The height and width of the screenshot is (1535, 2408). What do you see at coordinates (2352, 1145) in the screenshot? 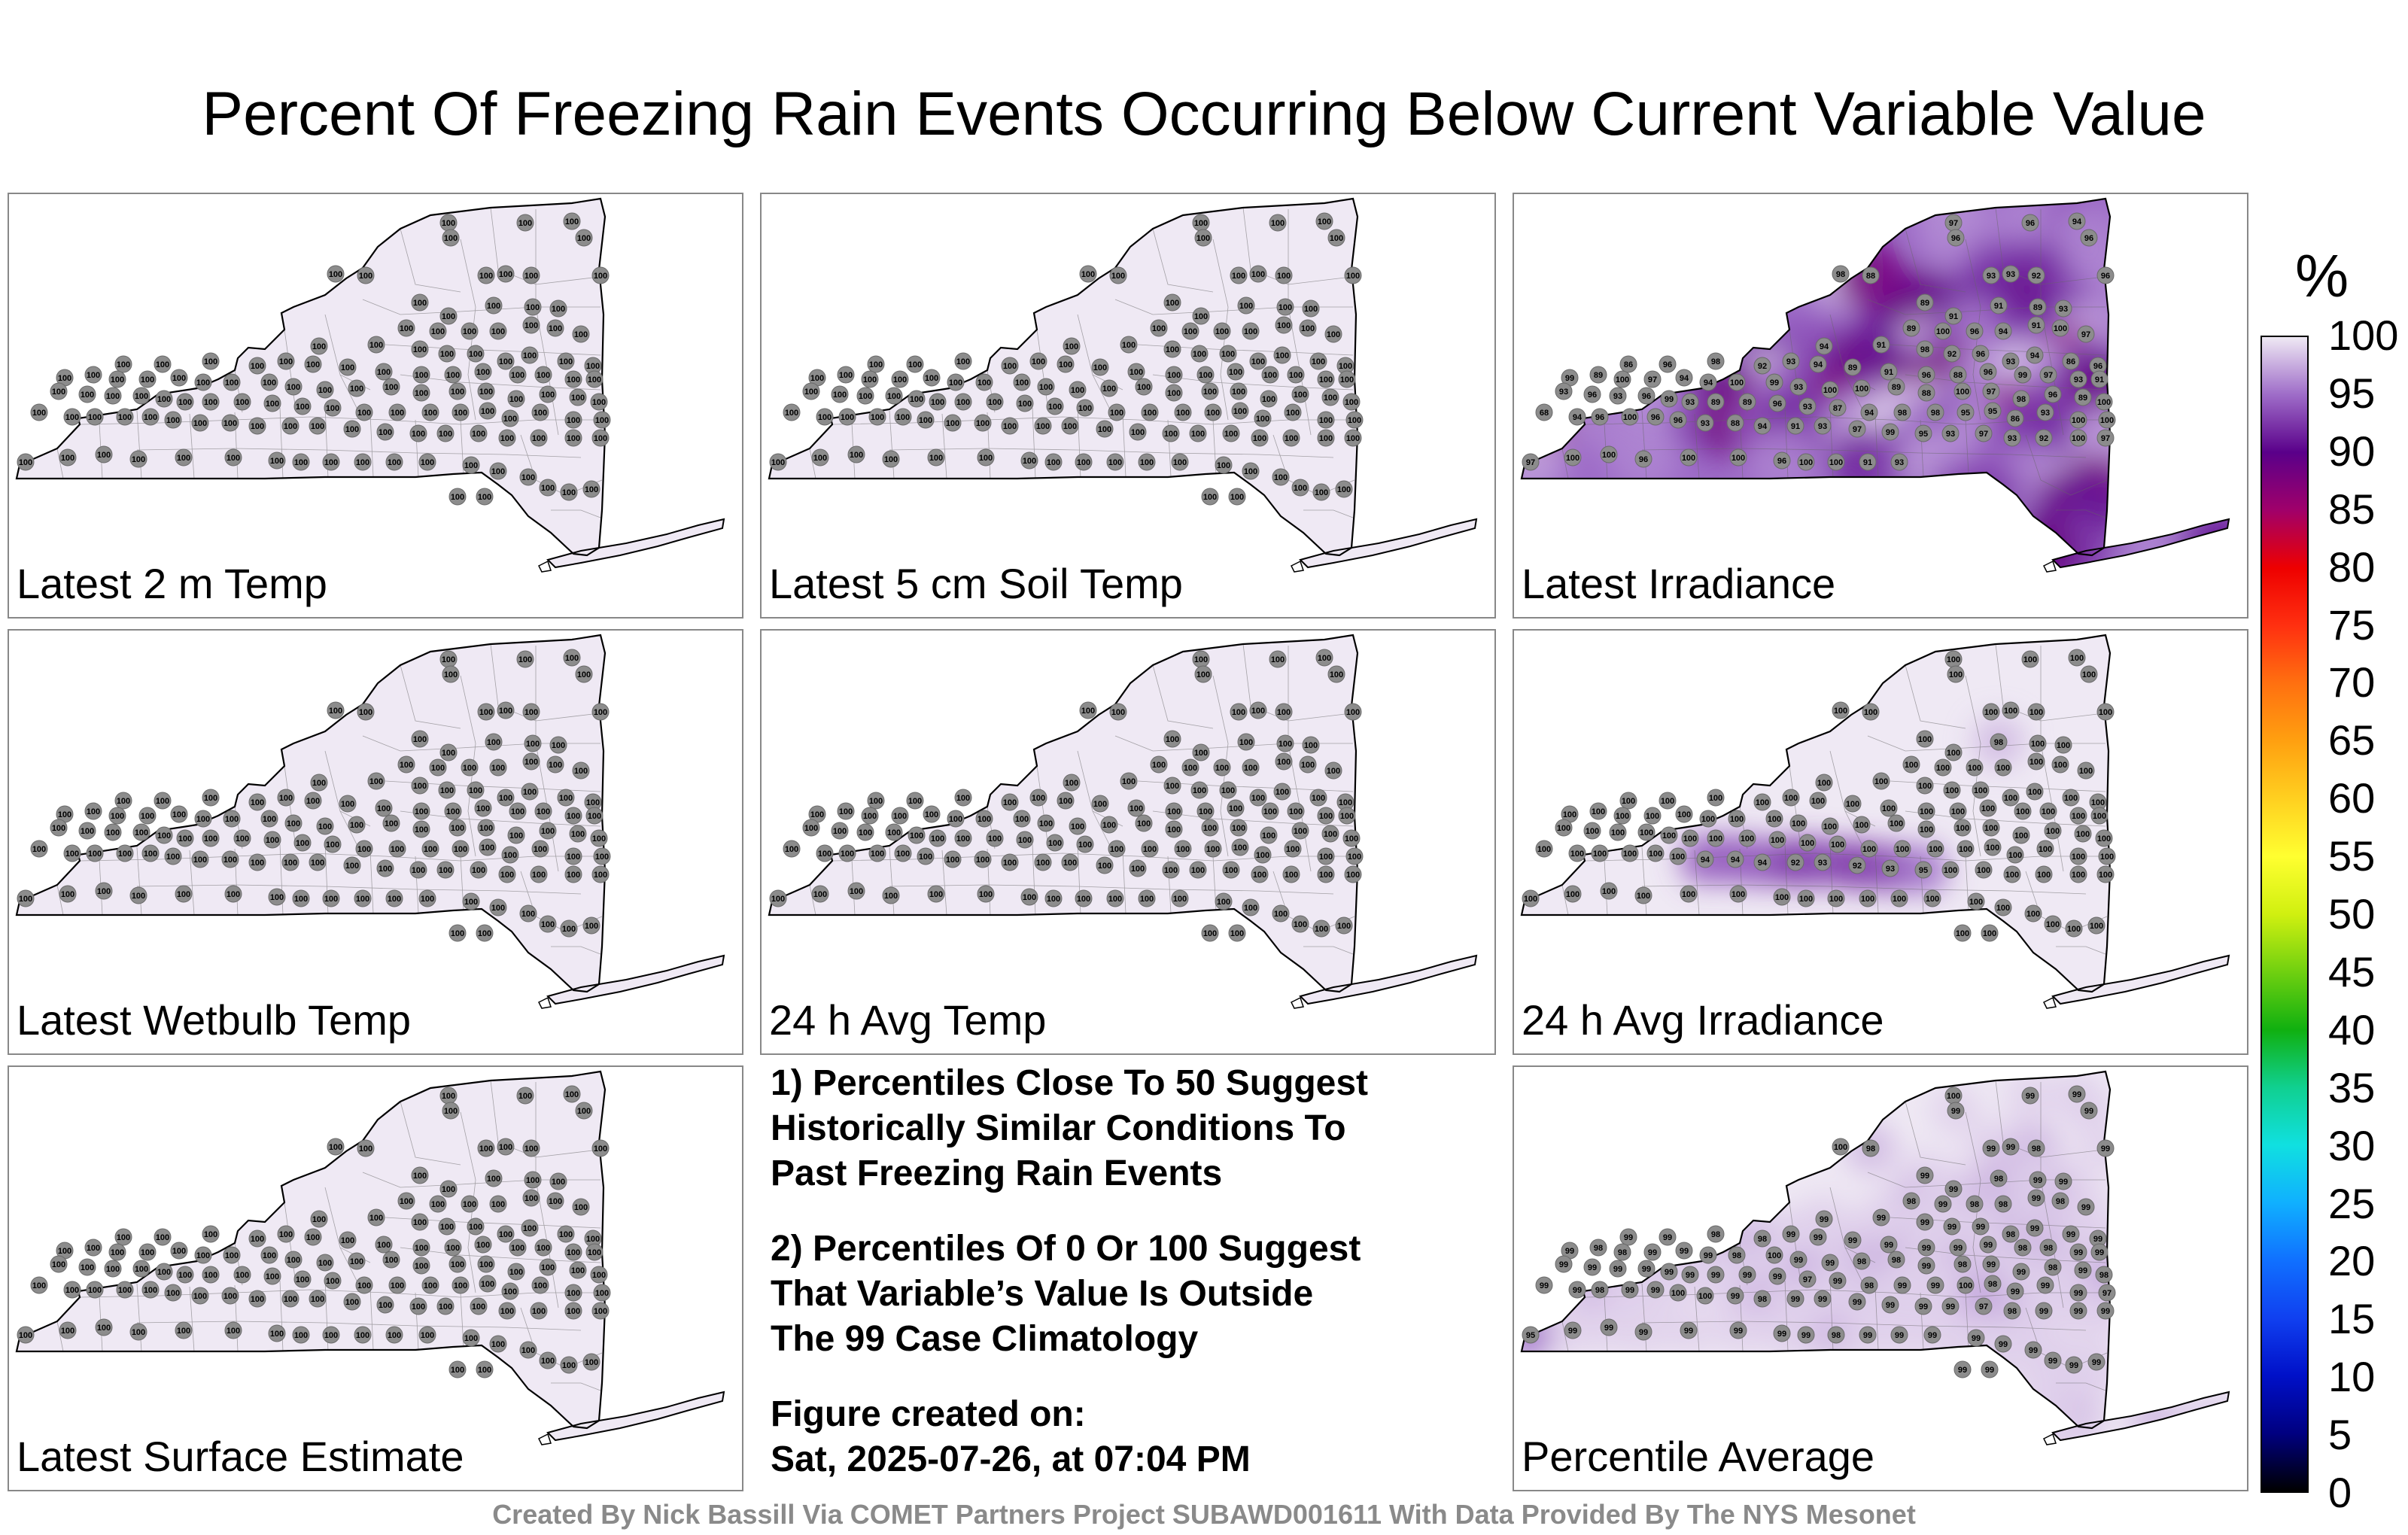
I see `colorbar-tick-label: 30` at bounding box center [2352, 1145].